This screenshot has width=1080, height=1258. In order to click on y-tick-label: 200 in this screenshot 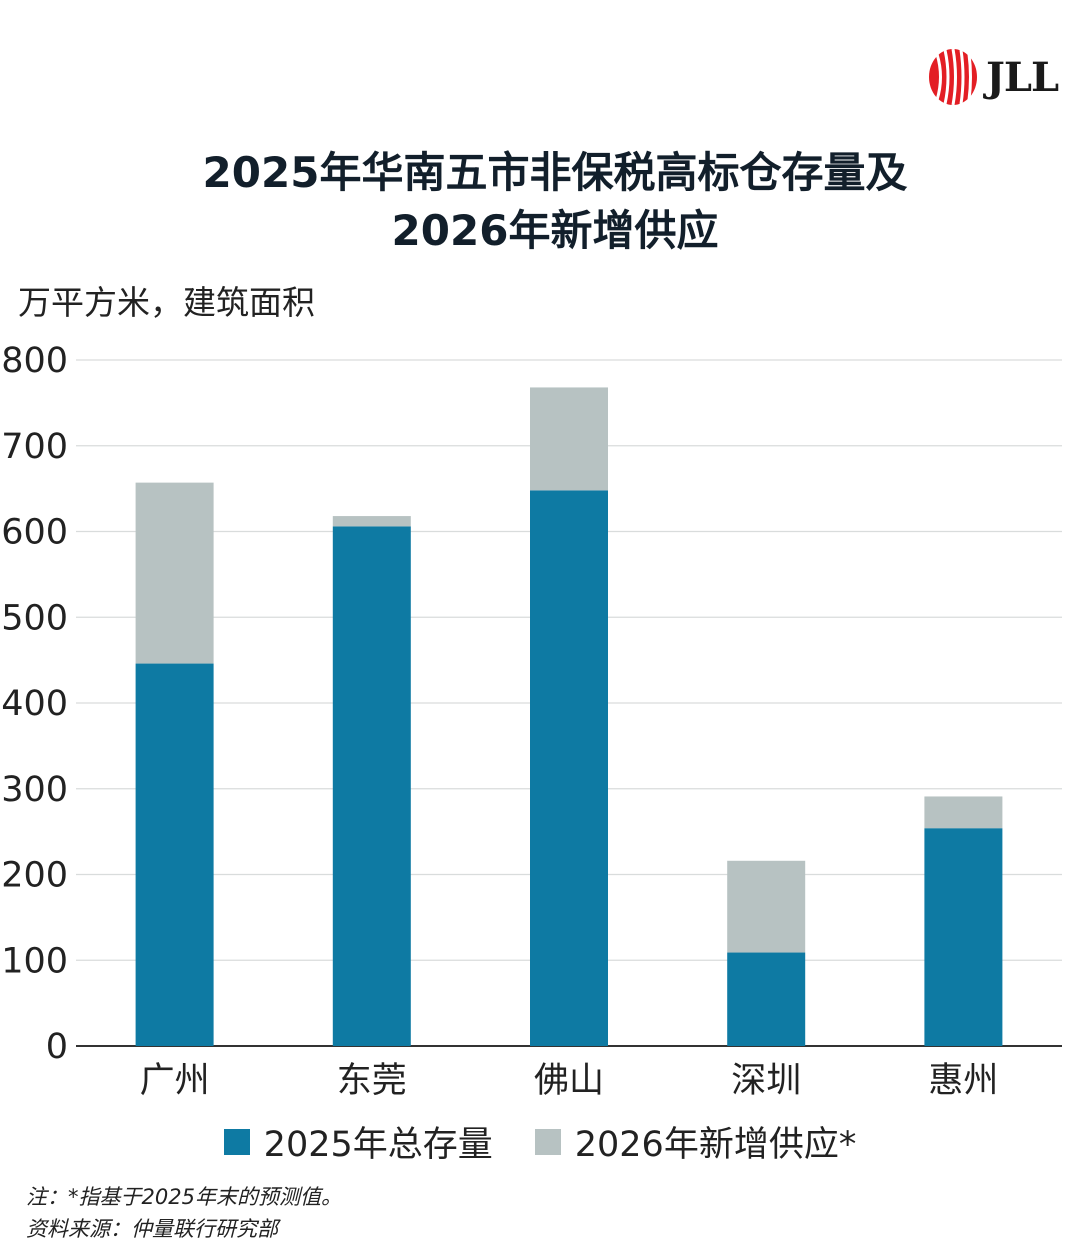, I will do `click(34, 876)`.